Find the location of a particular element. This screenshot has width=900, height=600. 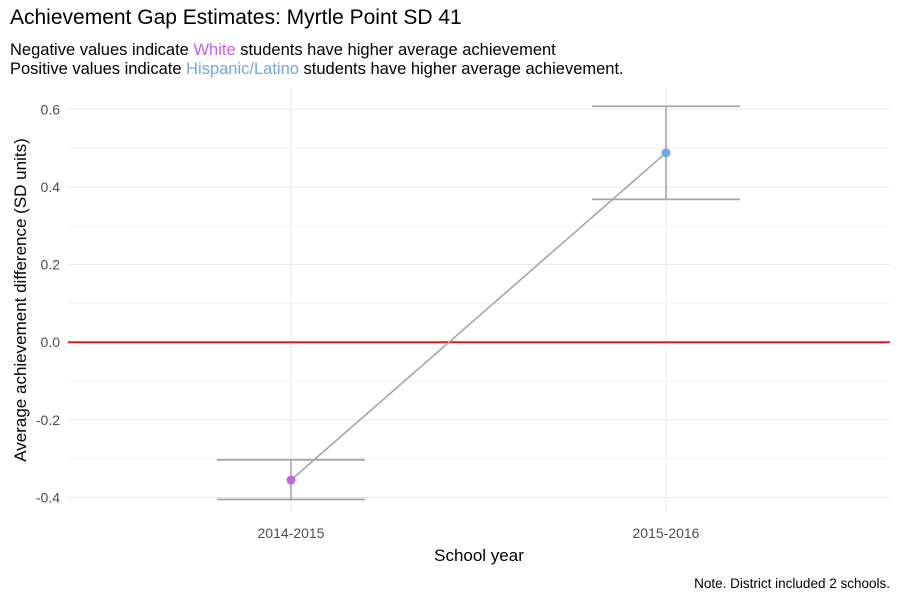

x-tick-label: 2015-2016 is located at coordinates (666, 533).